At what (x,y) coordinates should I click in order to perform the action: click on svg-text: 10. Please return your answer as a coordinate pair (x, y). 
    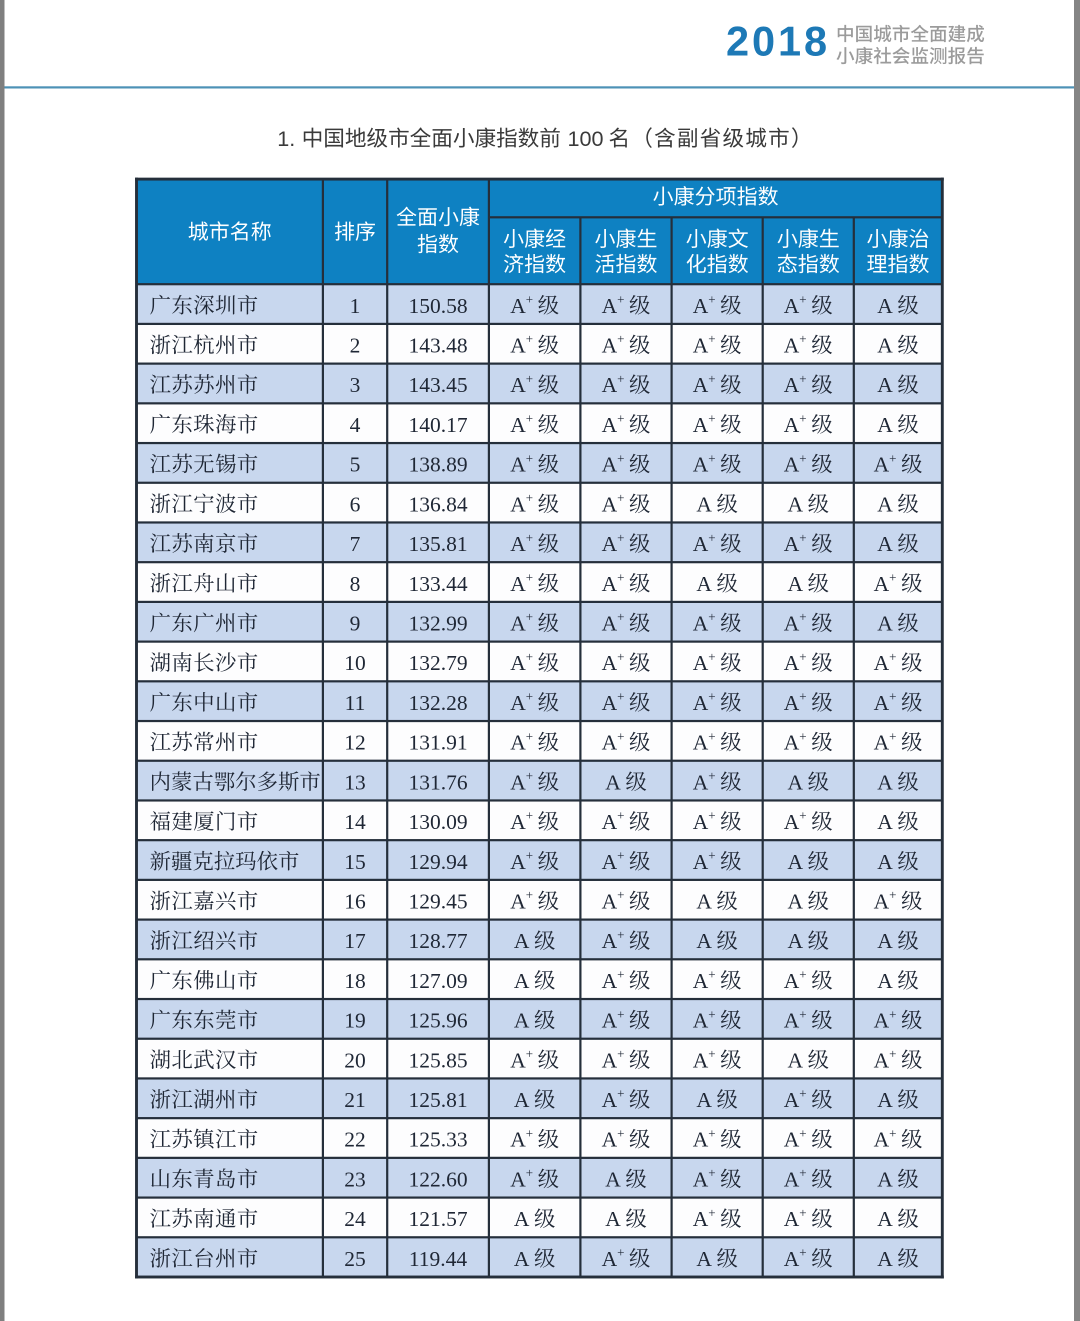
    Looking at the image, I should click on (355, 663).